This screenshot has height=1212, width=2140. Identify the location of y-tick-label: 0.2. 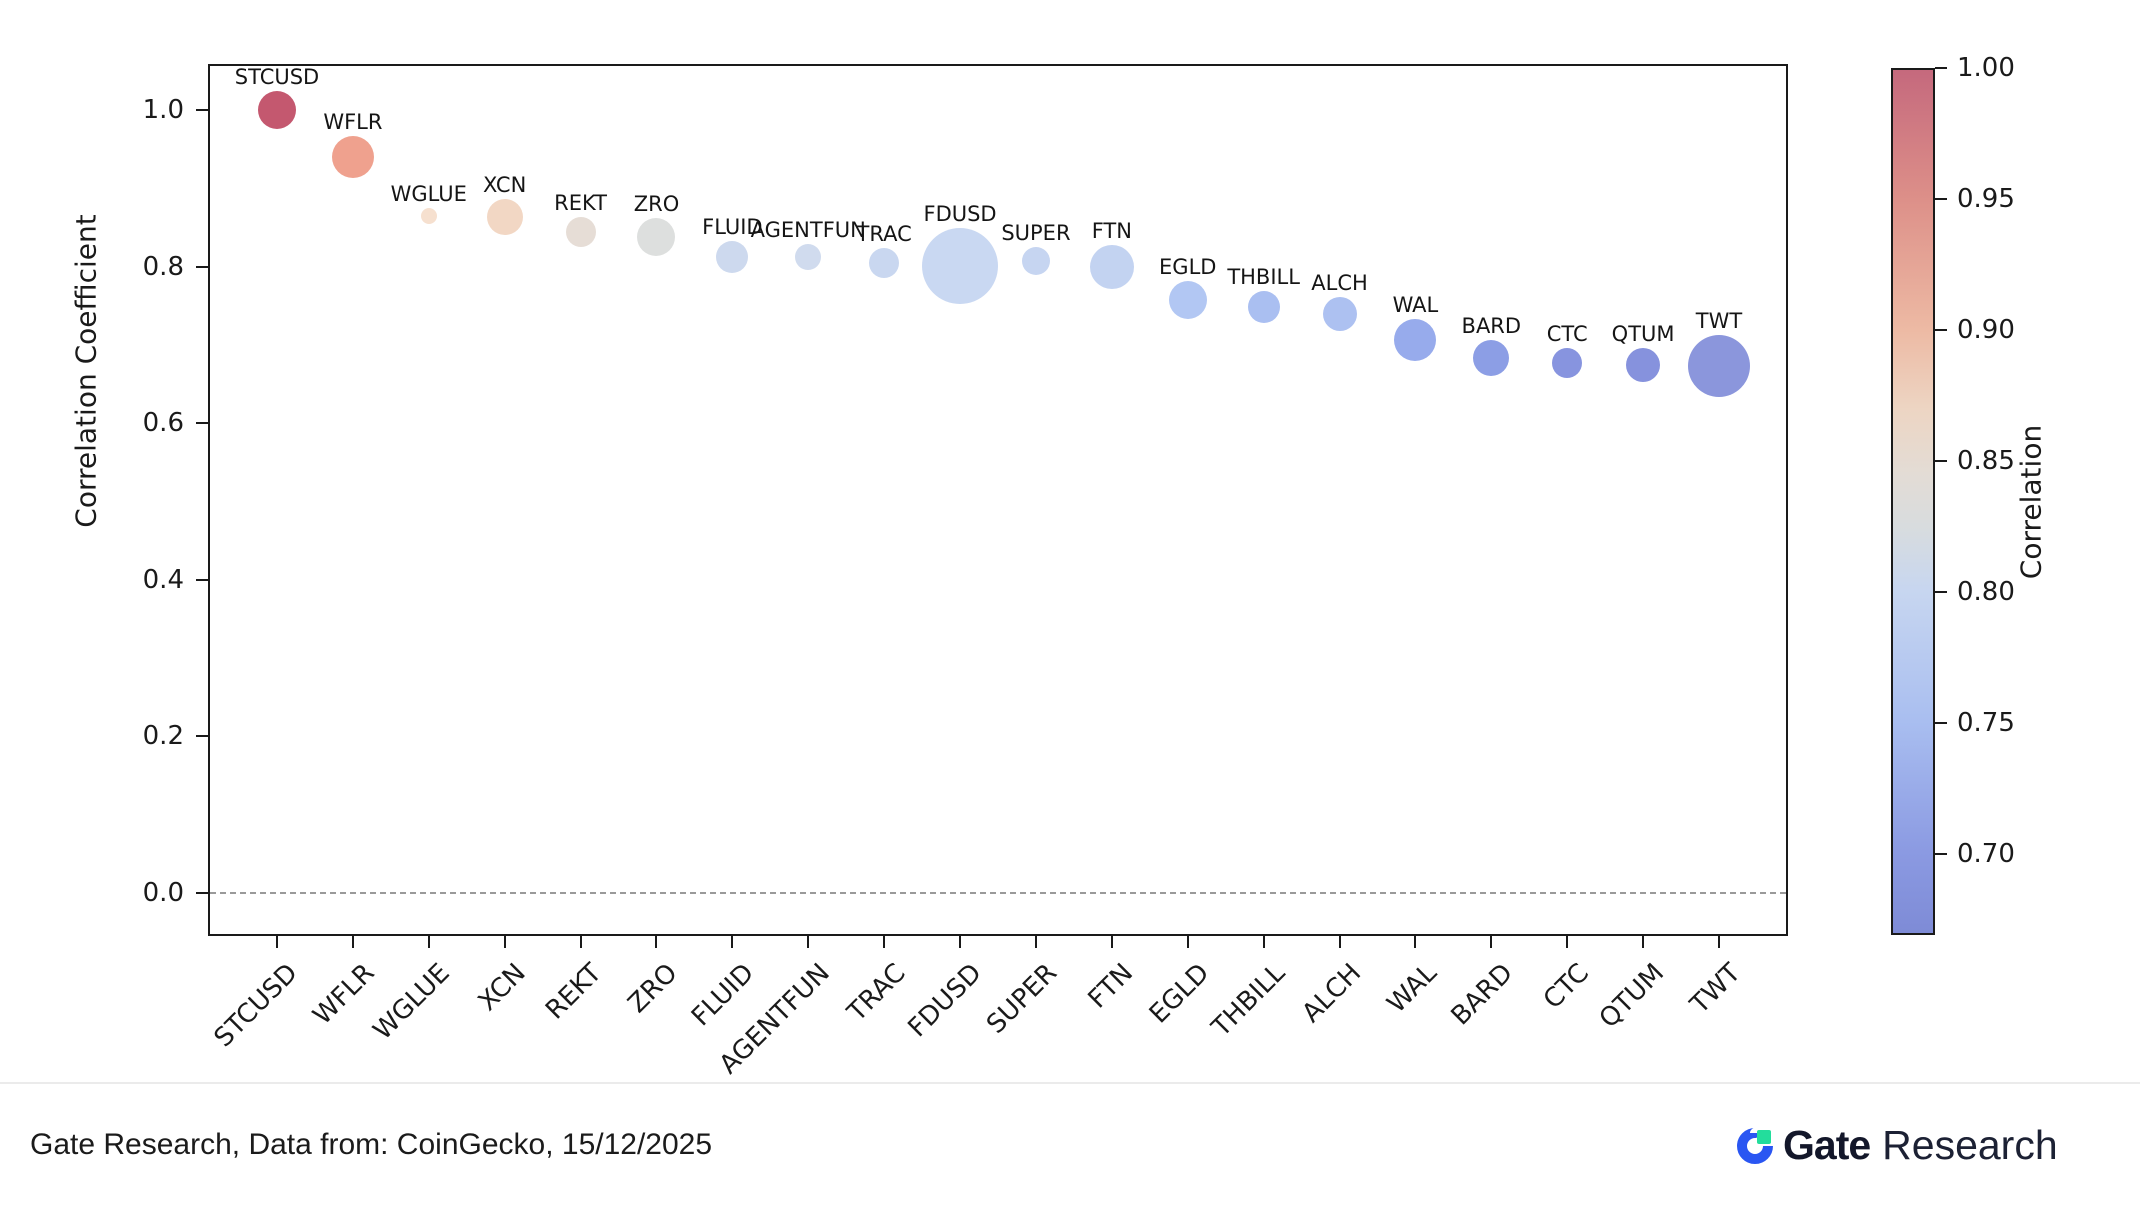
(163, 736).